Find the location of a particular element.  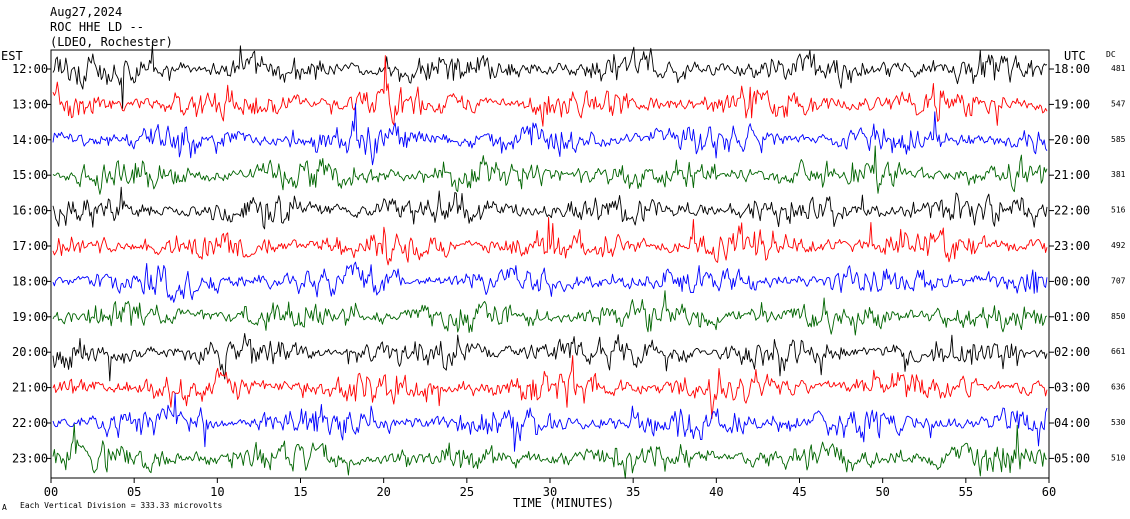

est-label: 23:00 is located at coordinates (30, 458).